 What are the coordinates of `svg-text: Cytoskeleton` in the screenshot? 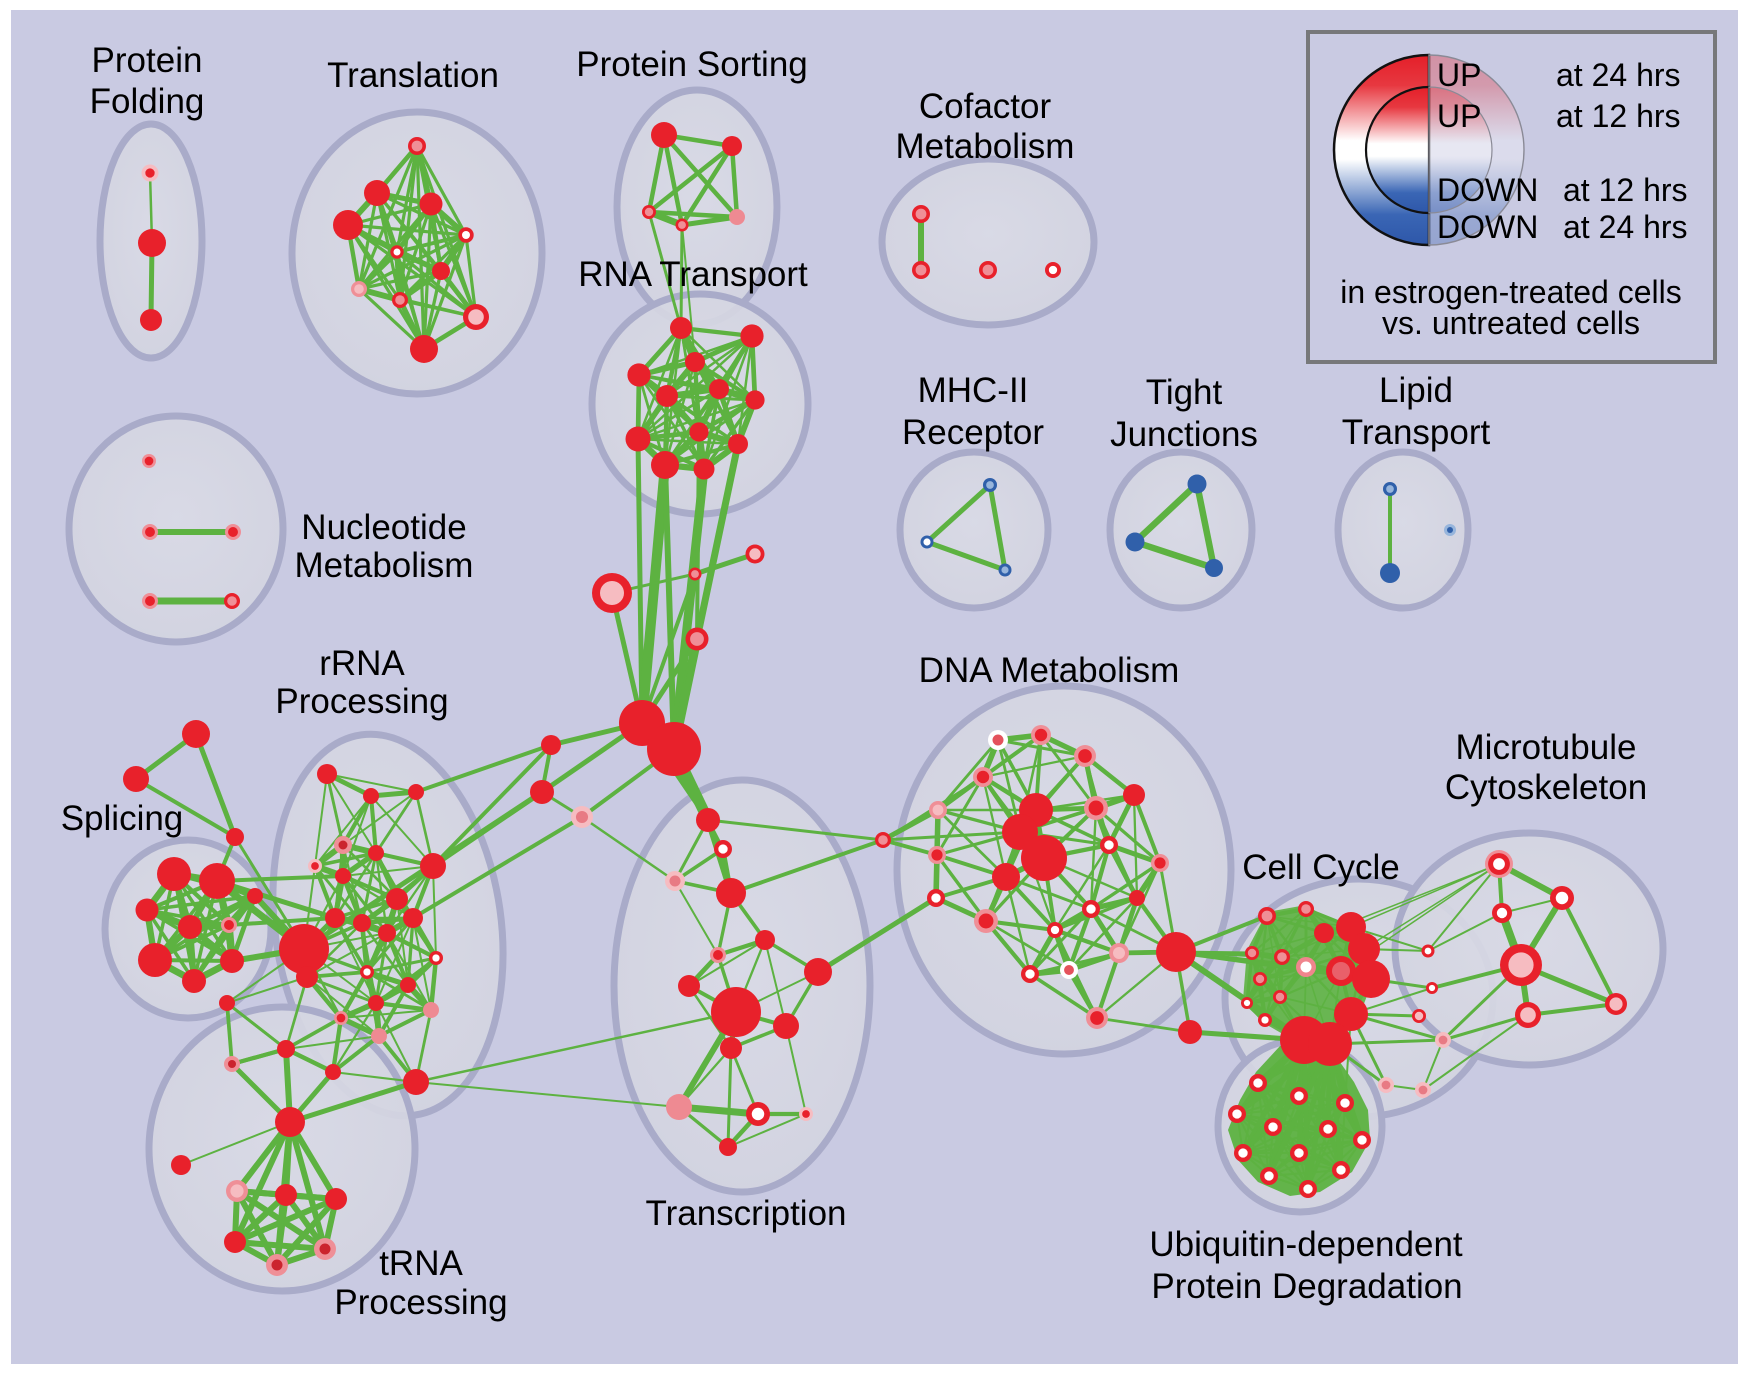 It's located at (1546, 787).